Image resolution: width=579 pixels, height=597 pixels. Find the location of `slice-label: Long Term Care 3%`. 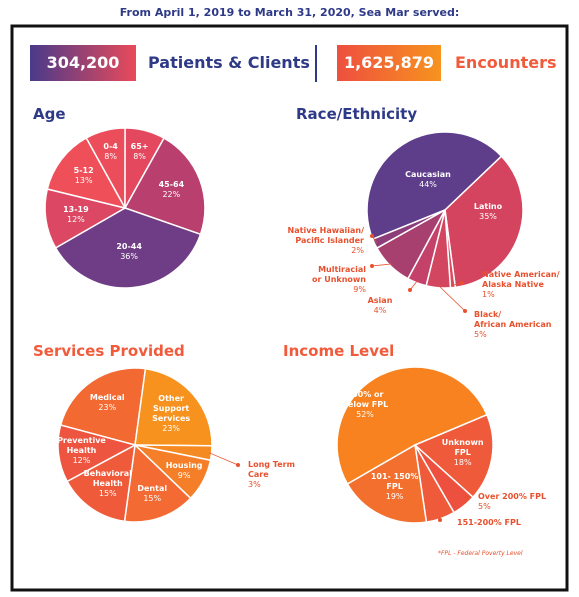

slice-label: Long Term Care 3% is located at coordinates (271, 475).